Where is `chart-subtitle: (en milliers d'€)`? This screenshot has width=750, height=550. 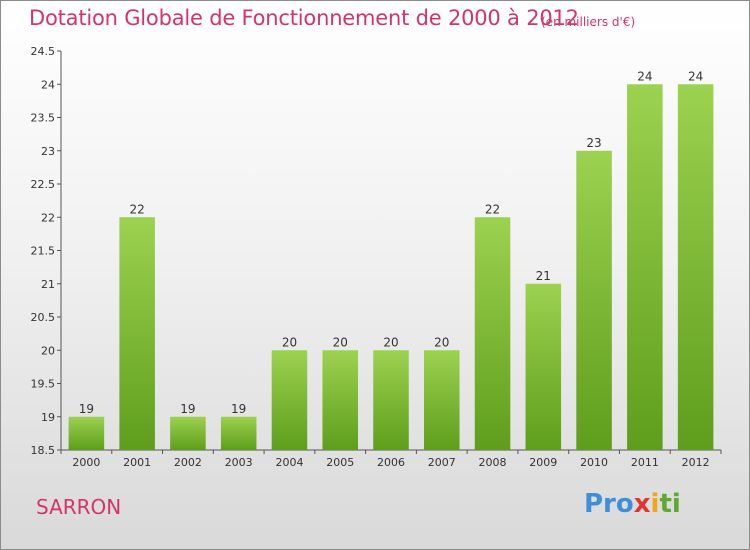 chart-subtitle: (en milliers d'€) is located at coordinates (588, 22).